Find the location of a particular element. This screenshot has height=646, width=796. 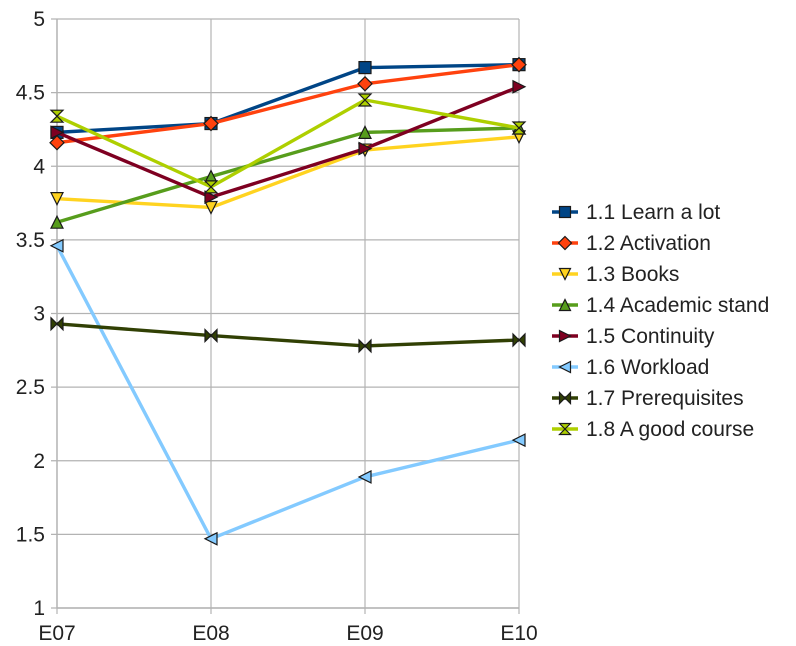

legend-item: 1.1 Learn a lot is located at coordinates (636, 212).